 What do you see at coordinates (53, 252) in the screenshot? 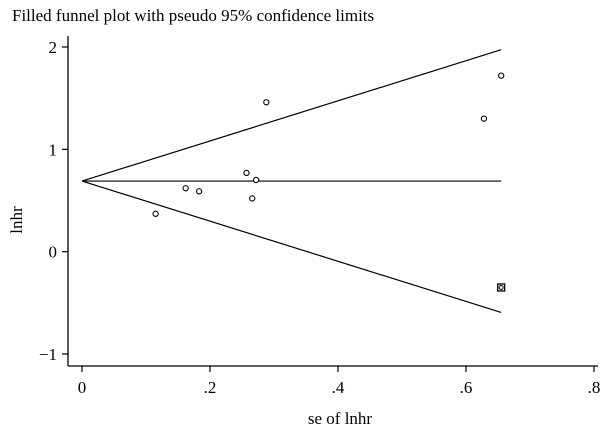
I see `y-tick-label: 0` at bounding box center [53, 252].